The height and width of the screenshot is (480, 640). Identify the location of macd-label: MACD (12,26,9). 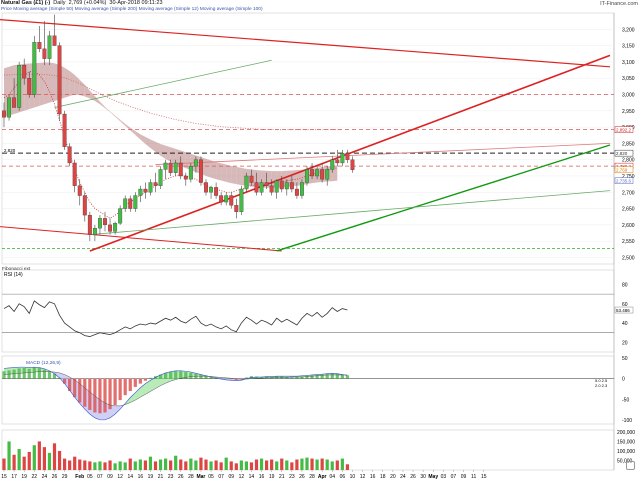
(43, 363).